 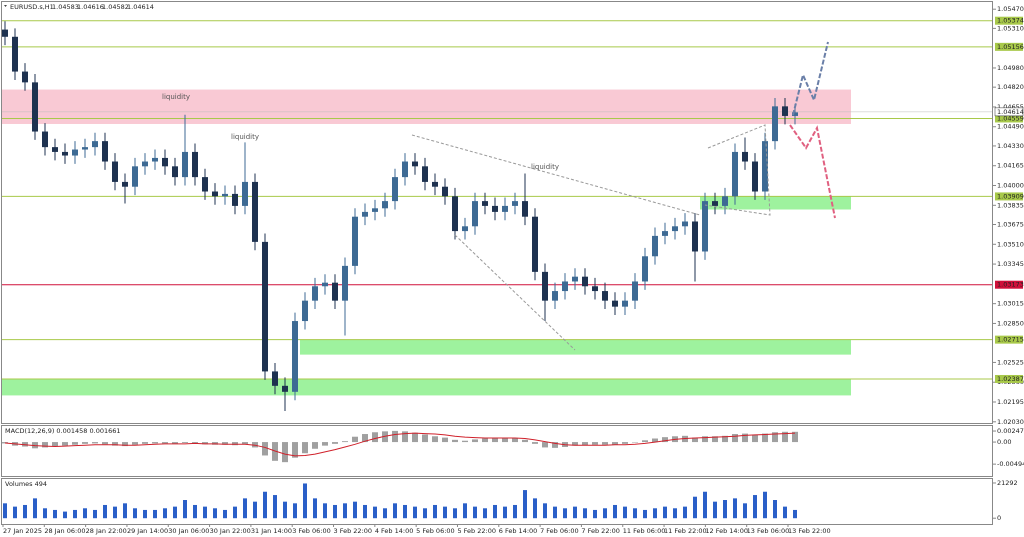 I want to click on x-tick-label: 30 Jan 06:00, so click(x=188, y=531).